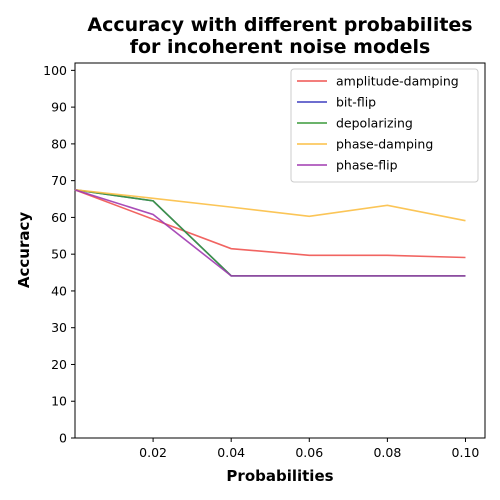 This screenshot has width=500, height=500. Describe the element at coordinates (374, 123) in the screenshot. I see `legend-label-depolarizing: depolarizing` at that location.